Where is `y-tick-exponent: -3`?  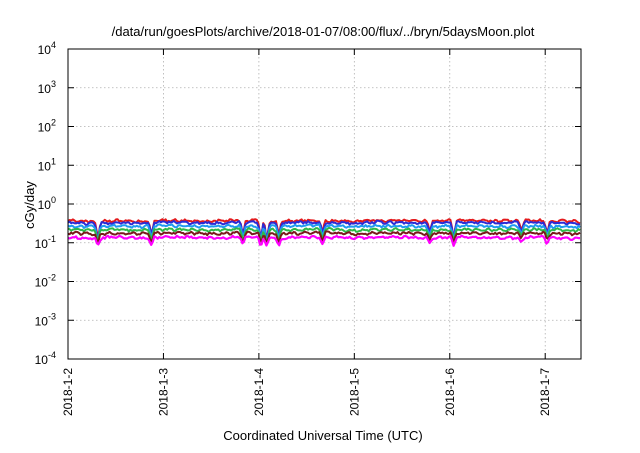 y-tick-exponent: -3 is located at coordinates (52, 316).